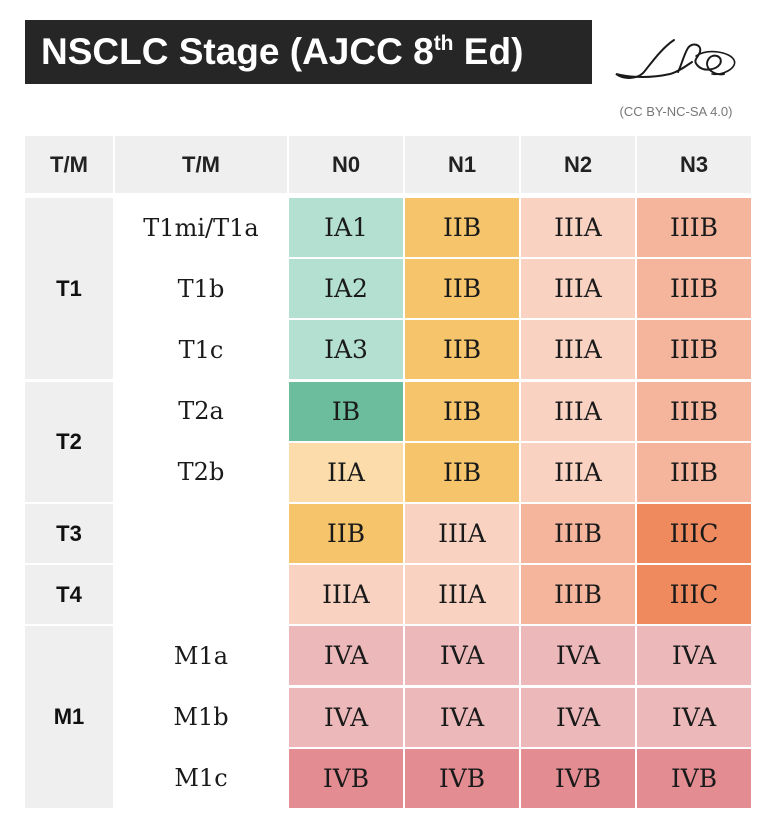  What do you see at coordinates (443, 43) in the screenshot?
I see `title-superscript: th` at bounding box center [443, 43].